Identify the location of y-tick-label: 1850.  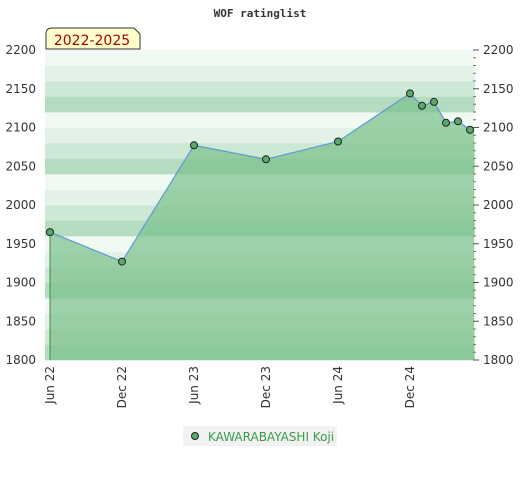
(20, 321).